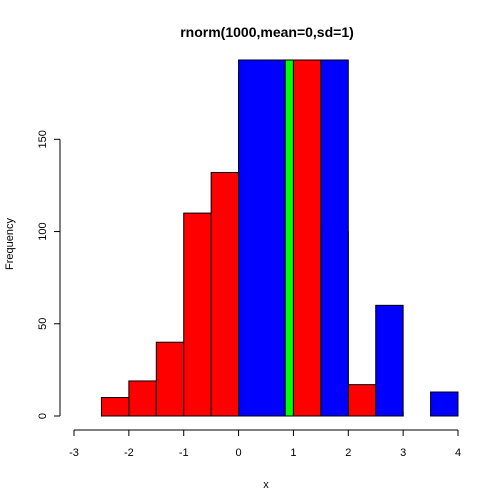 The height and width of the screenshot is (504, 504). Describe the element at coordinates (267, 32) in the screenshot. I see `chart-title: rnorm(1000,mean=0,sd=1)` at that location.